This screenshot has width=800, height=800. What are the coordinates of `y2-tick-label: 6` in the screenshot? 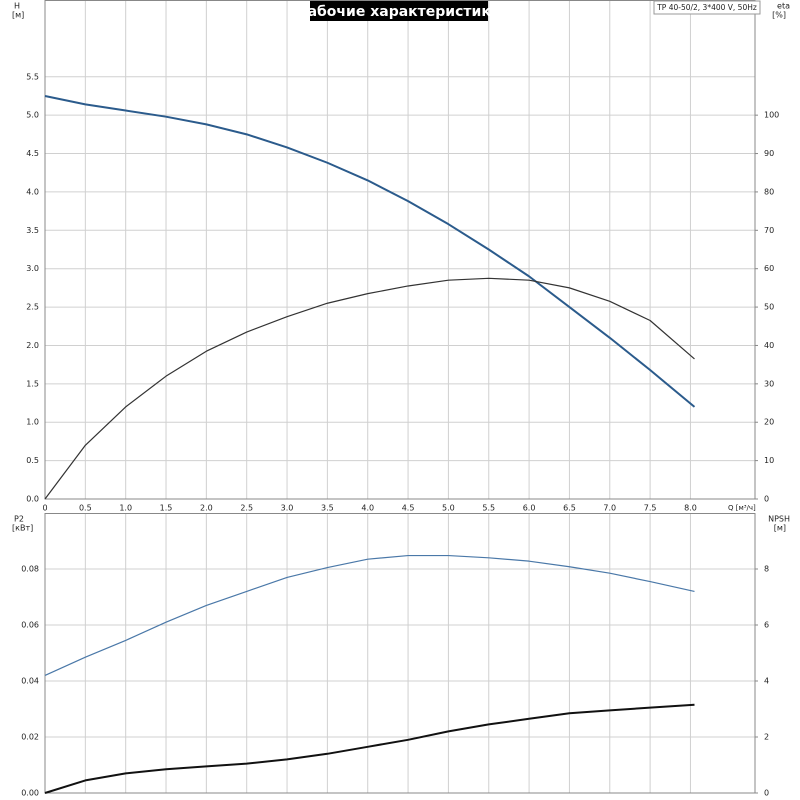 It's located at (766, 625).